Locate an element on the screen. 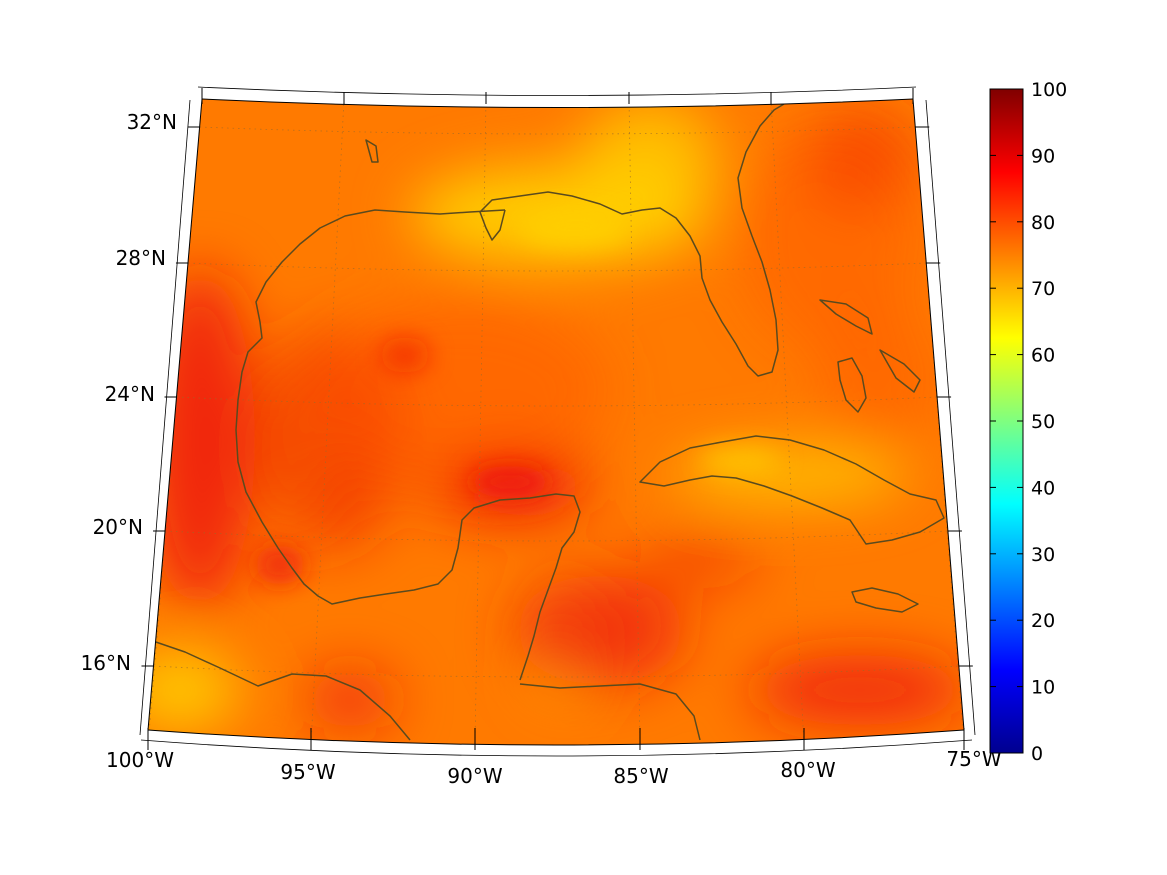 This screenshot has height=875, width=1167. colorbar-tick-label: 0 is located at coordinates (1037, 754).